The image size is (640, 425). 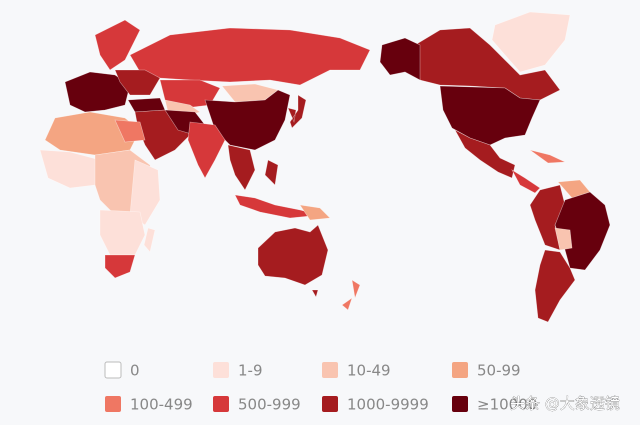 What do you see at coordinates (315, 212) in the screenshot?
I see `new-guinea` at bounding box center [315, 212].